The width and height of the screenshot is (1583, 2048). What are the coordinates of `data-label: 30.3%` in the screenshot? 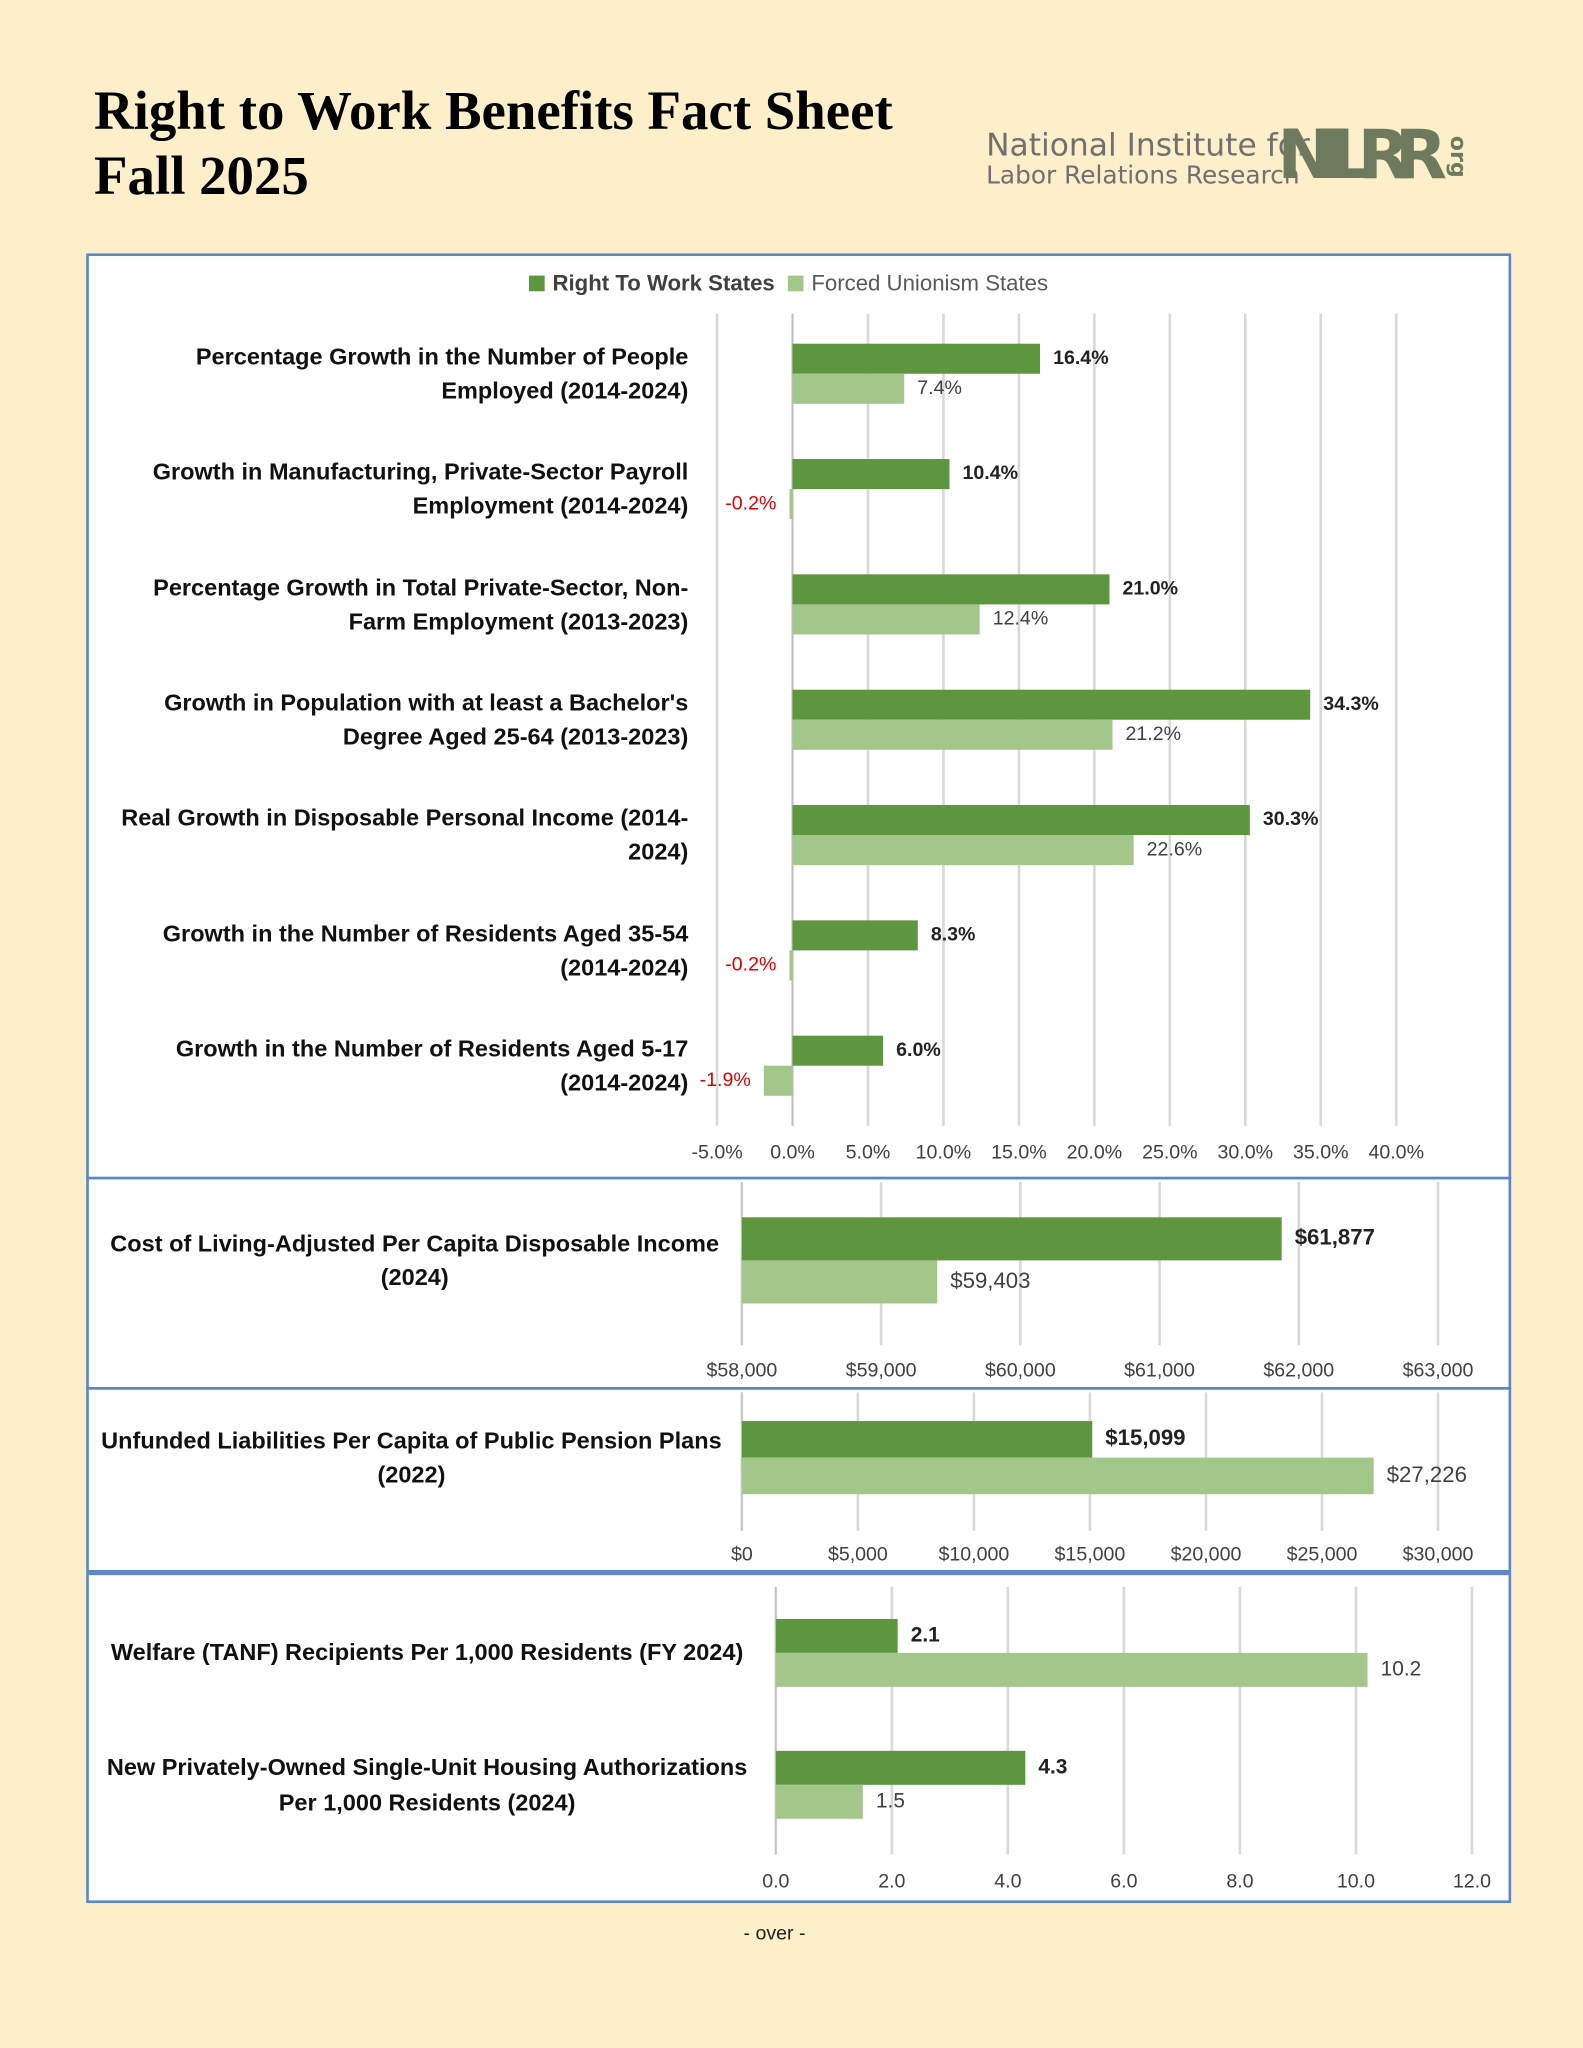 It's located at (1291, 819).